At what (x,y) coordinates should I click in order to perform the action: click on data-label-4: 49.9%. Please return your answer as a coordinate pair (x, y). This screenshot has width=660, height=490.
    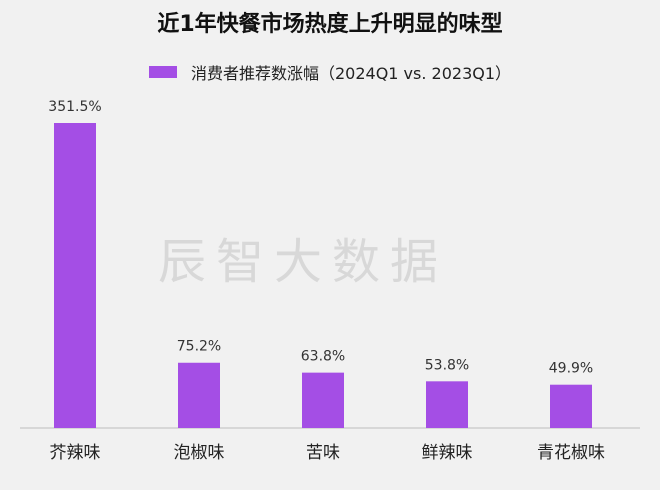
    Looking at the image, I should click on (571, 369).